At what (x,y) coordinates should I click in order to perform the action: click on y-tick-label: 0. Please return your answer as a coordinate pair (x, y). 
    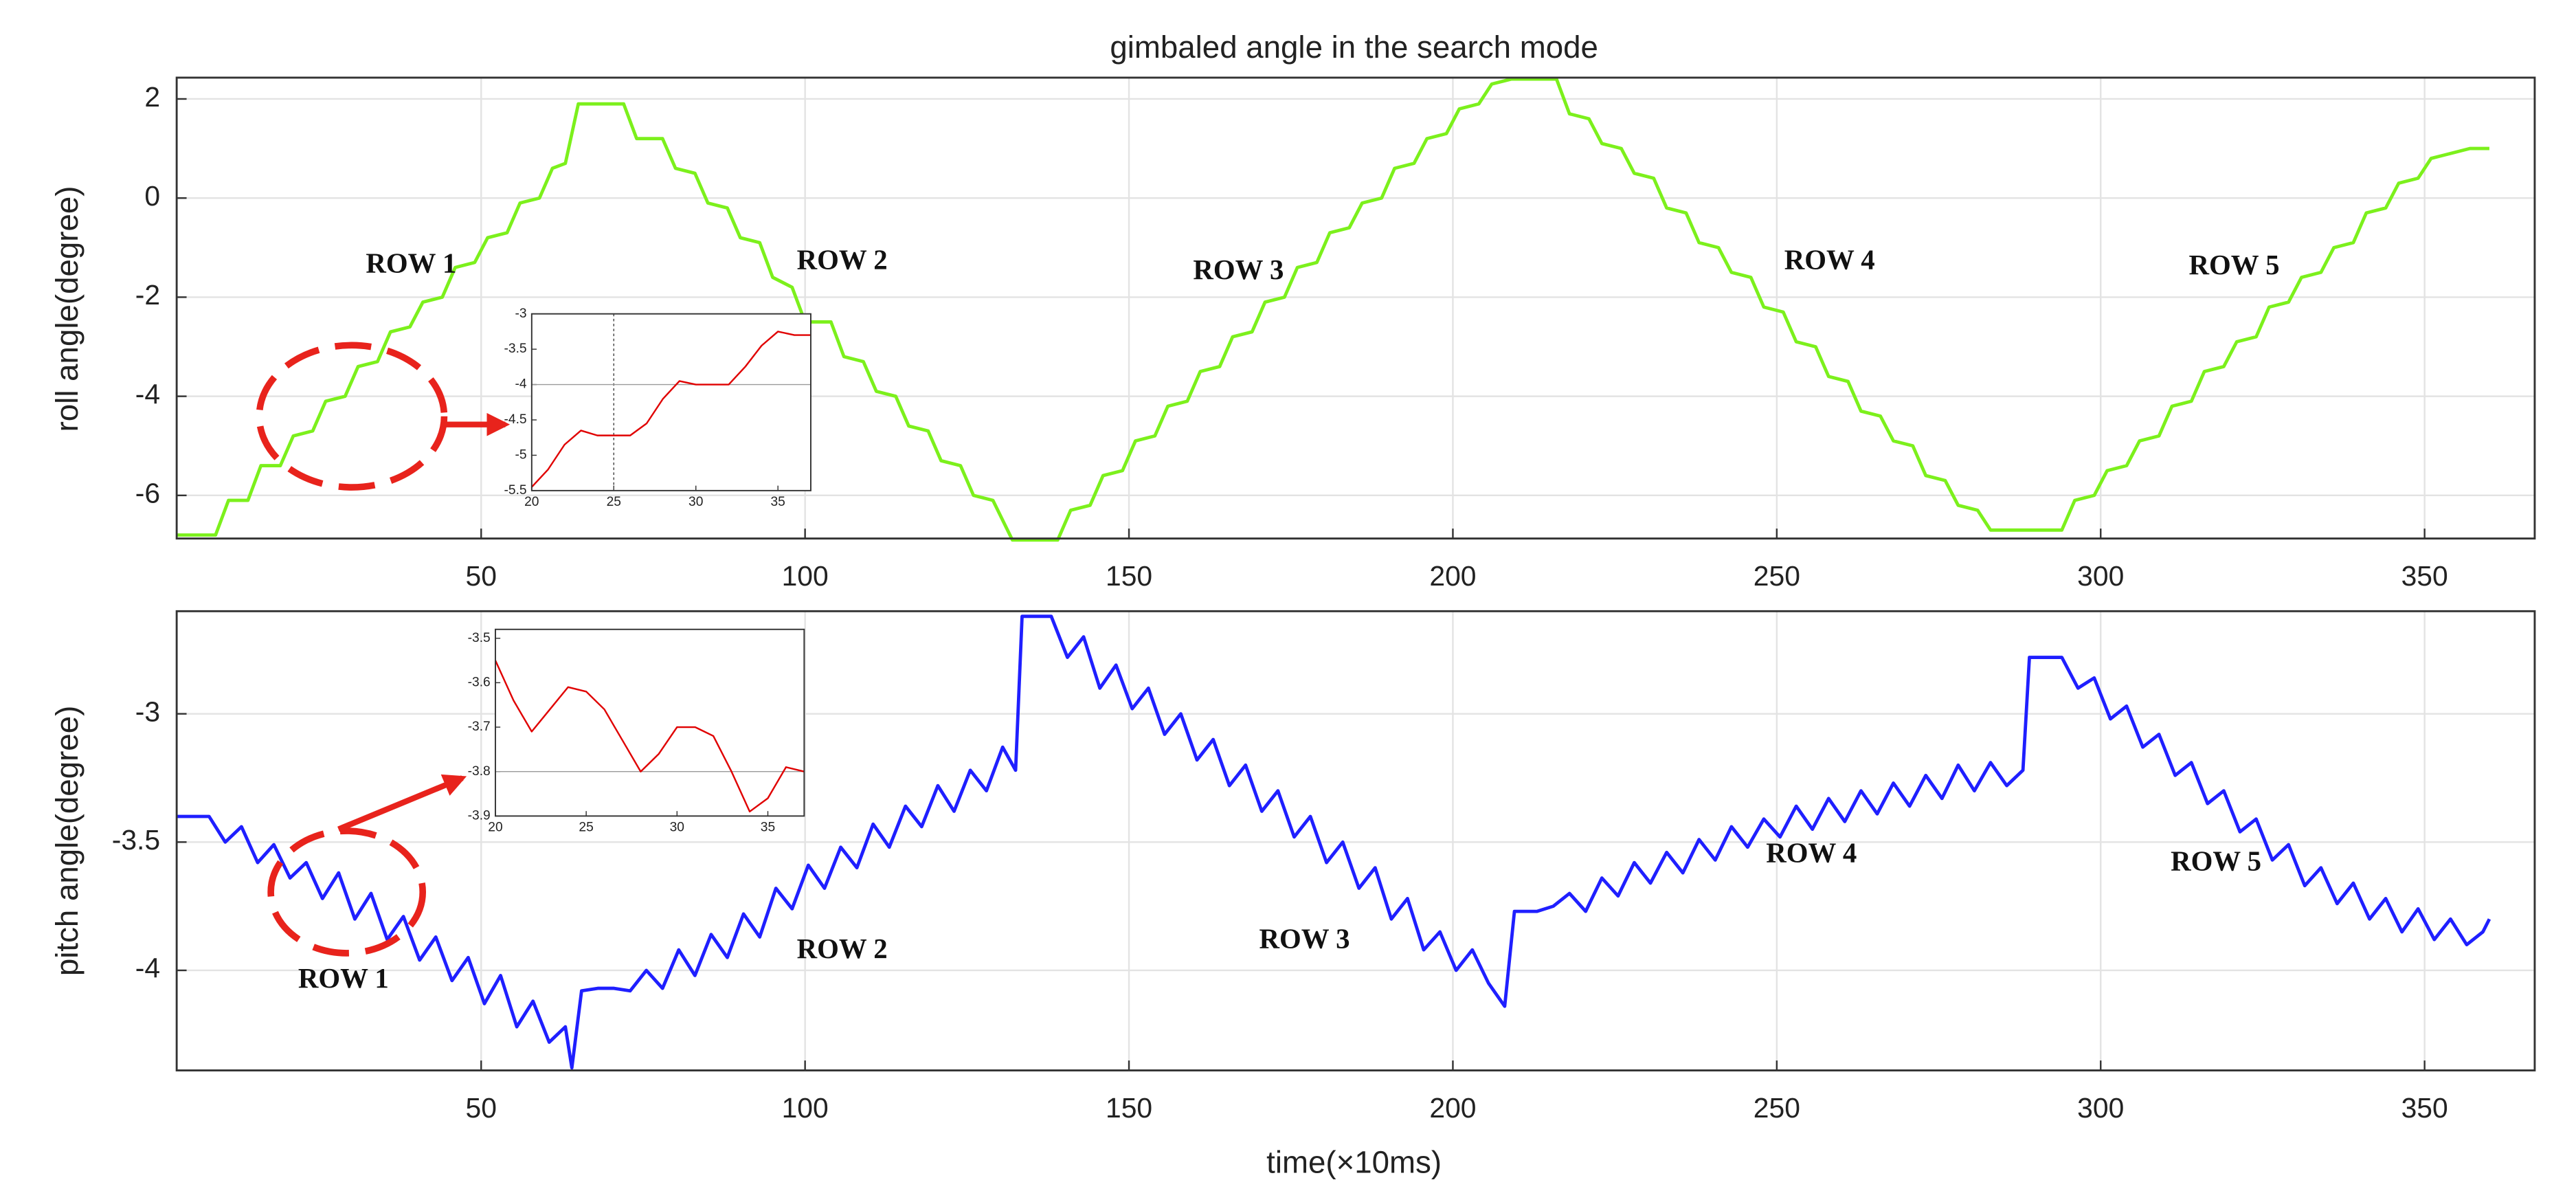
    Looking at the image, I should click on (152, 196).